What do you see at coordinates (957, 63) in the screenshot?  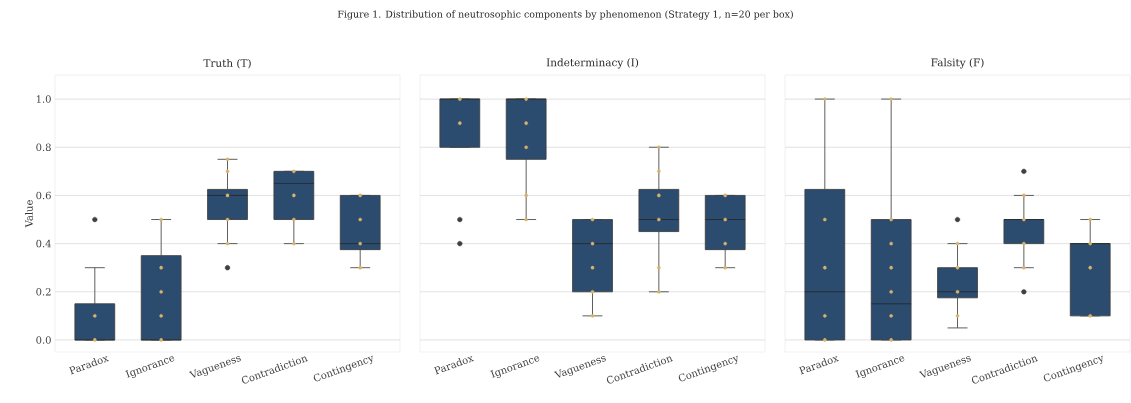 I see `chart-title: Falsity (F)` at bounding box center [957, 63].